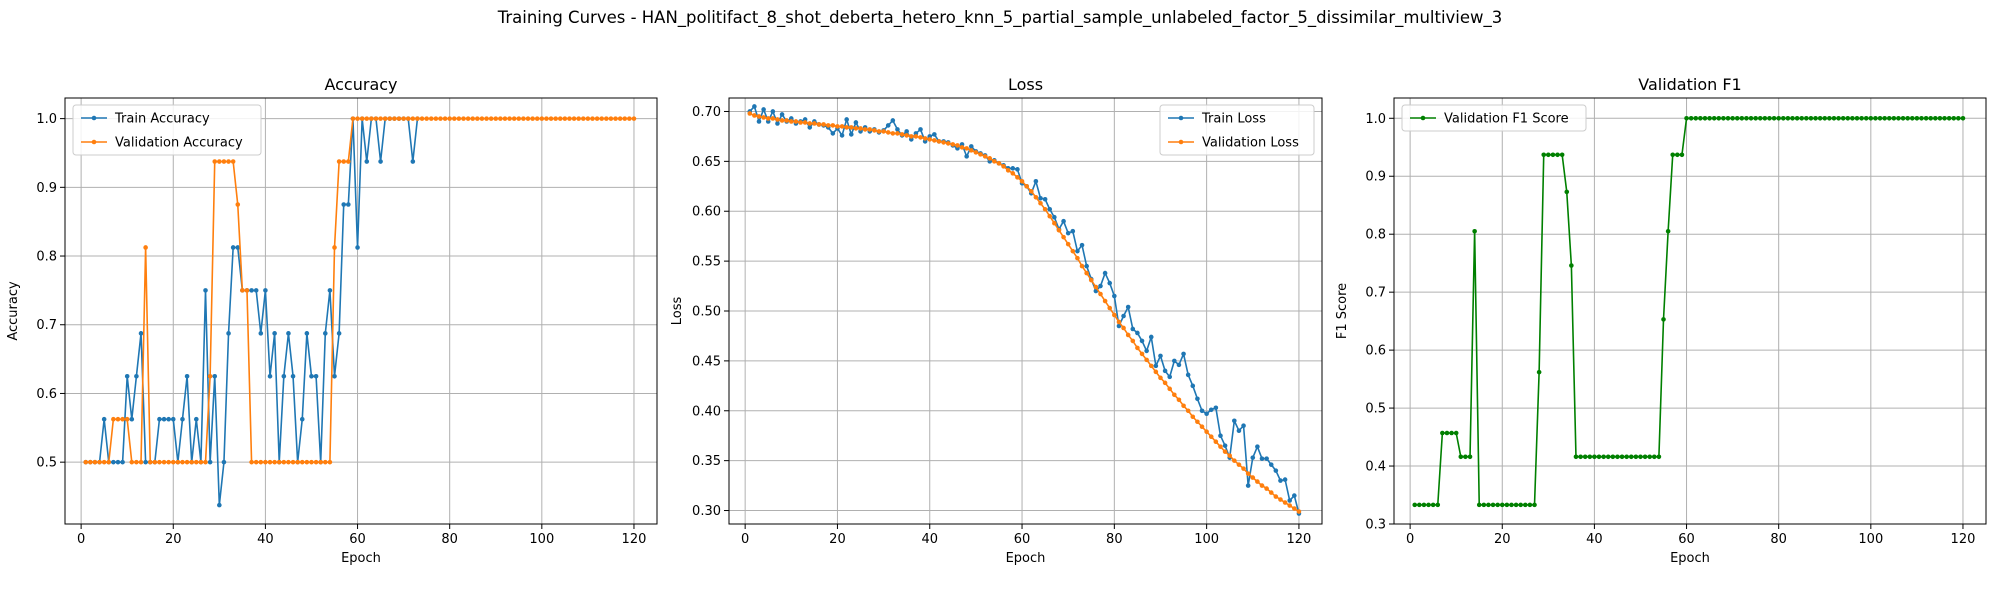 Image resolution: width=2000 pixels, height=600 pixels. I want to click on panel-title: Accuracy, so click(360, 84).